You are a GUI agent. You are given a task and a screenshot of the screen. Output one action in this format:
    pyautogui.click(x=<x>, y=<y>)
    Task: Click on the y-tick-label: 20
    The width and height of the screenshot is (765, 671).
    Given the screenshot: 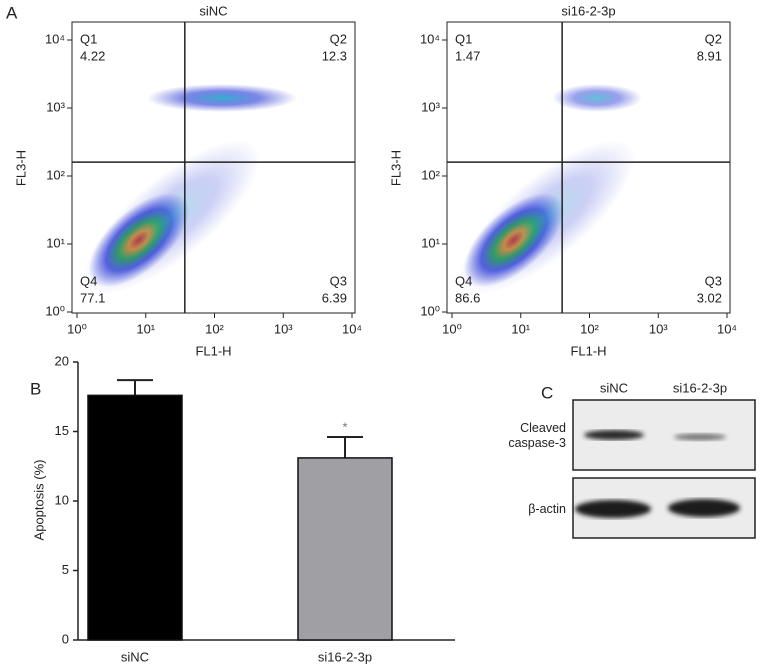 What is the action you would take?
    pyautogui.click(x=62, y=360)
    